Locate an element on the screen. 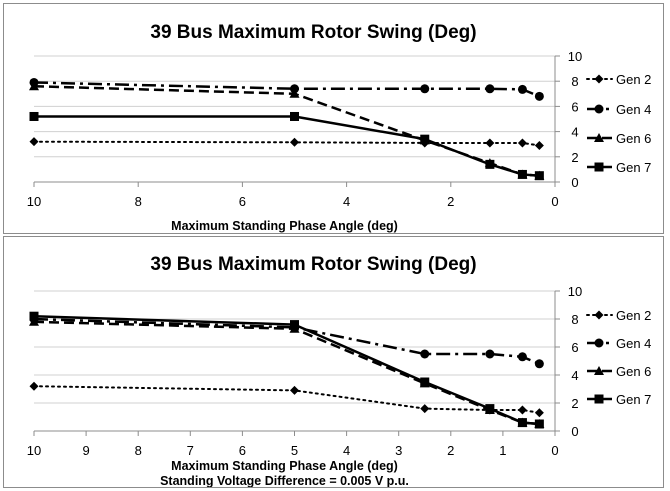 The height and width of the screenshot is (491, 670). x-tick-label: 5 is located at coordinates (294, 450).